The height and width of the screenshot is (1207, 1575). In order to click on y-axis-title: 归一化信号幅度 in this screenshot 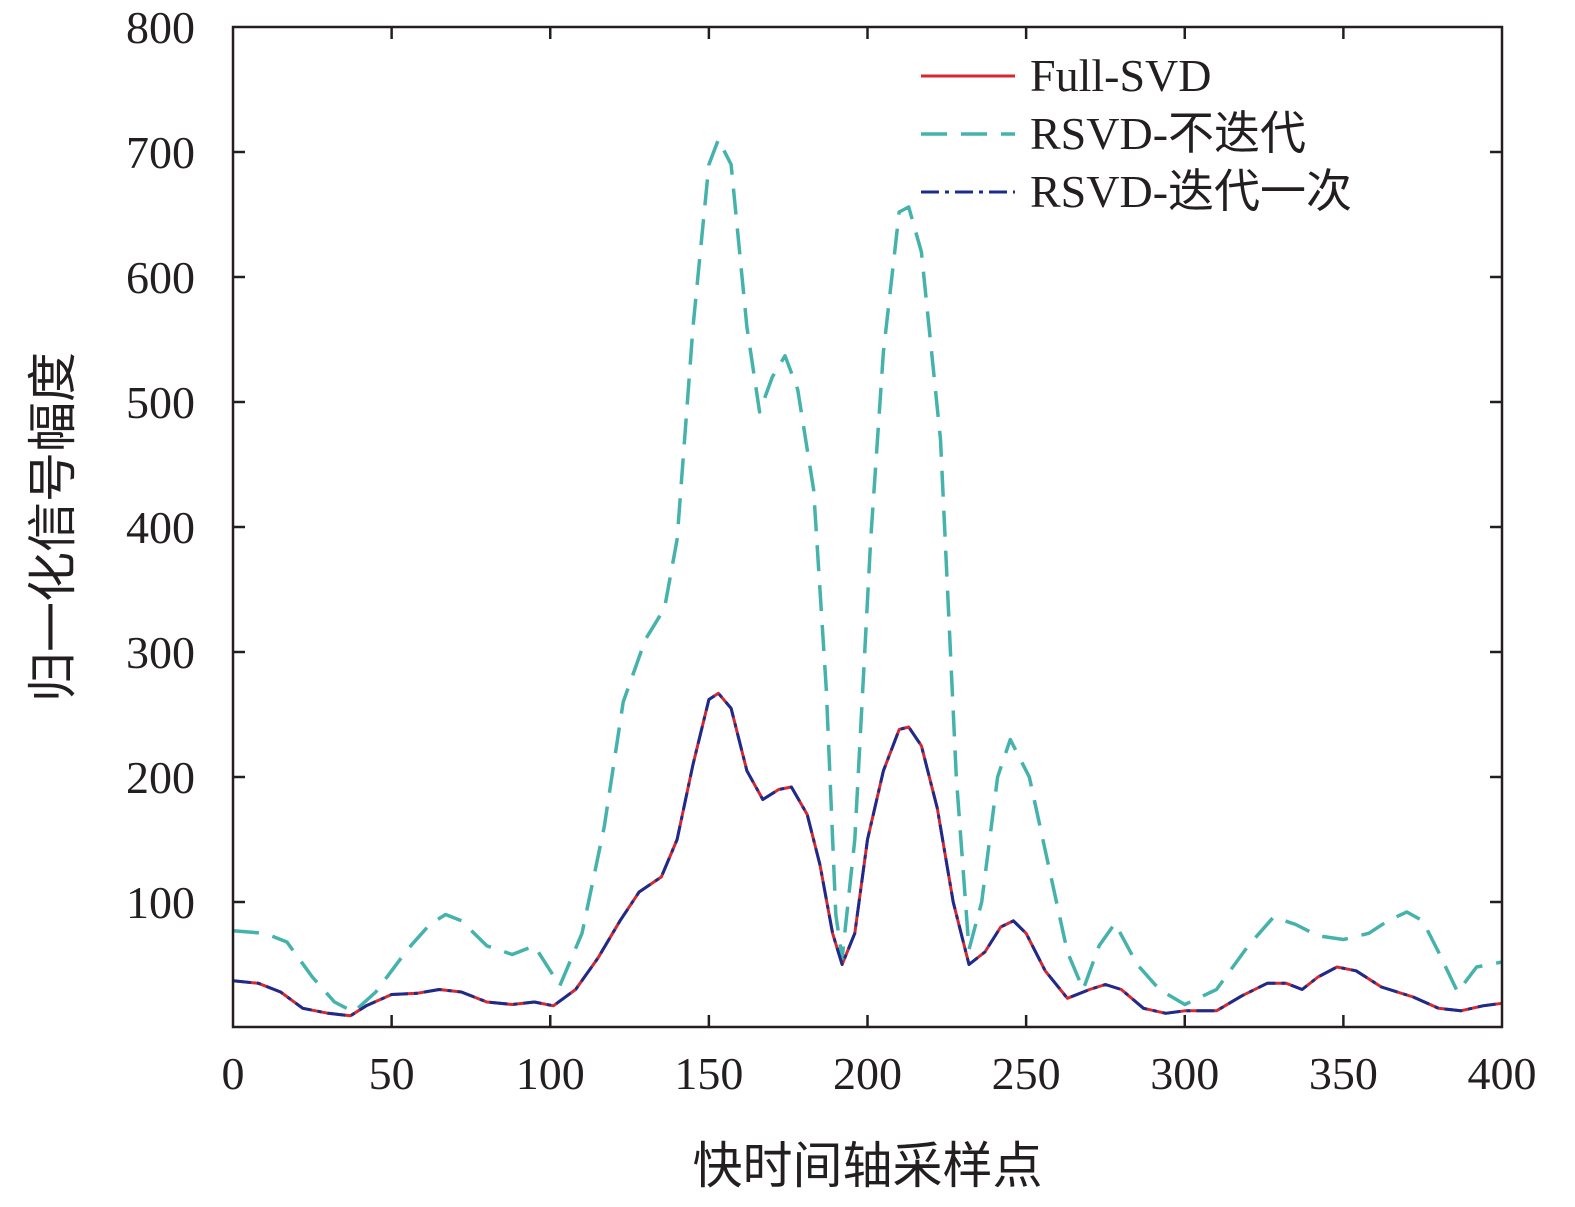, I will do `click(53, 527)`.